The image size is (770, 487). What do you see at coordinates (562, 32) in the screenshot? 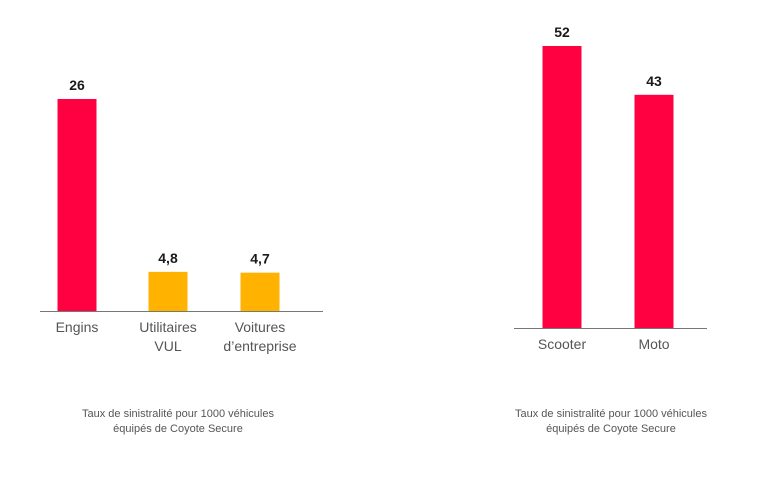
I see `data-label-scooter: 52` at bounding box center [562, 32].